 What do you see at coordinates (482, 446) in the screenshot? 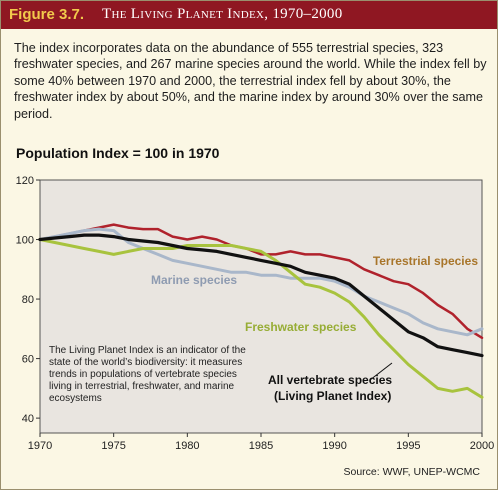
I see `x-tick-label: 2000` at bounding box center [482, 446].